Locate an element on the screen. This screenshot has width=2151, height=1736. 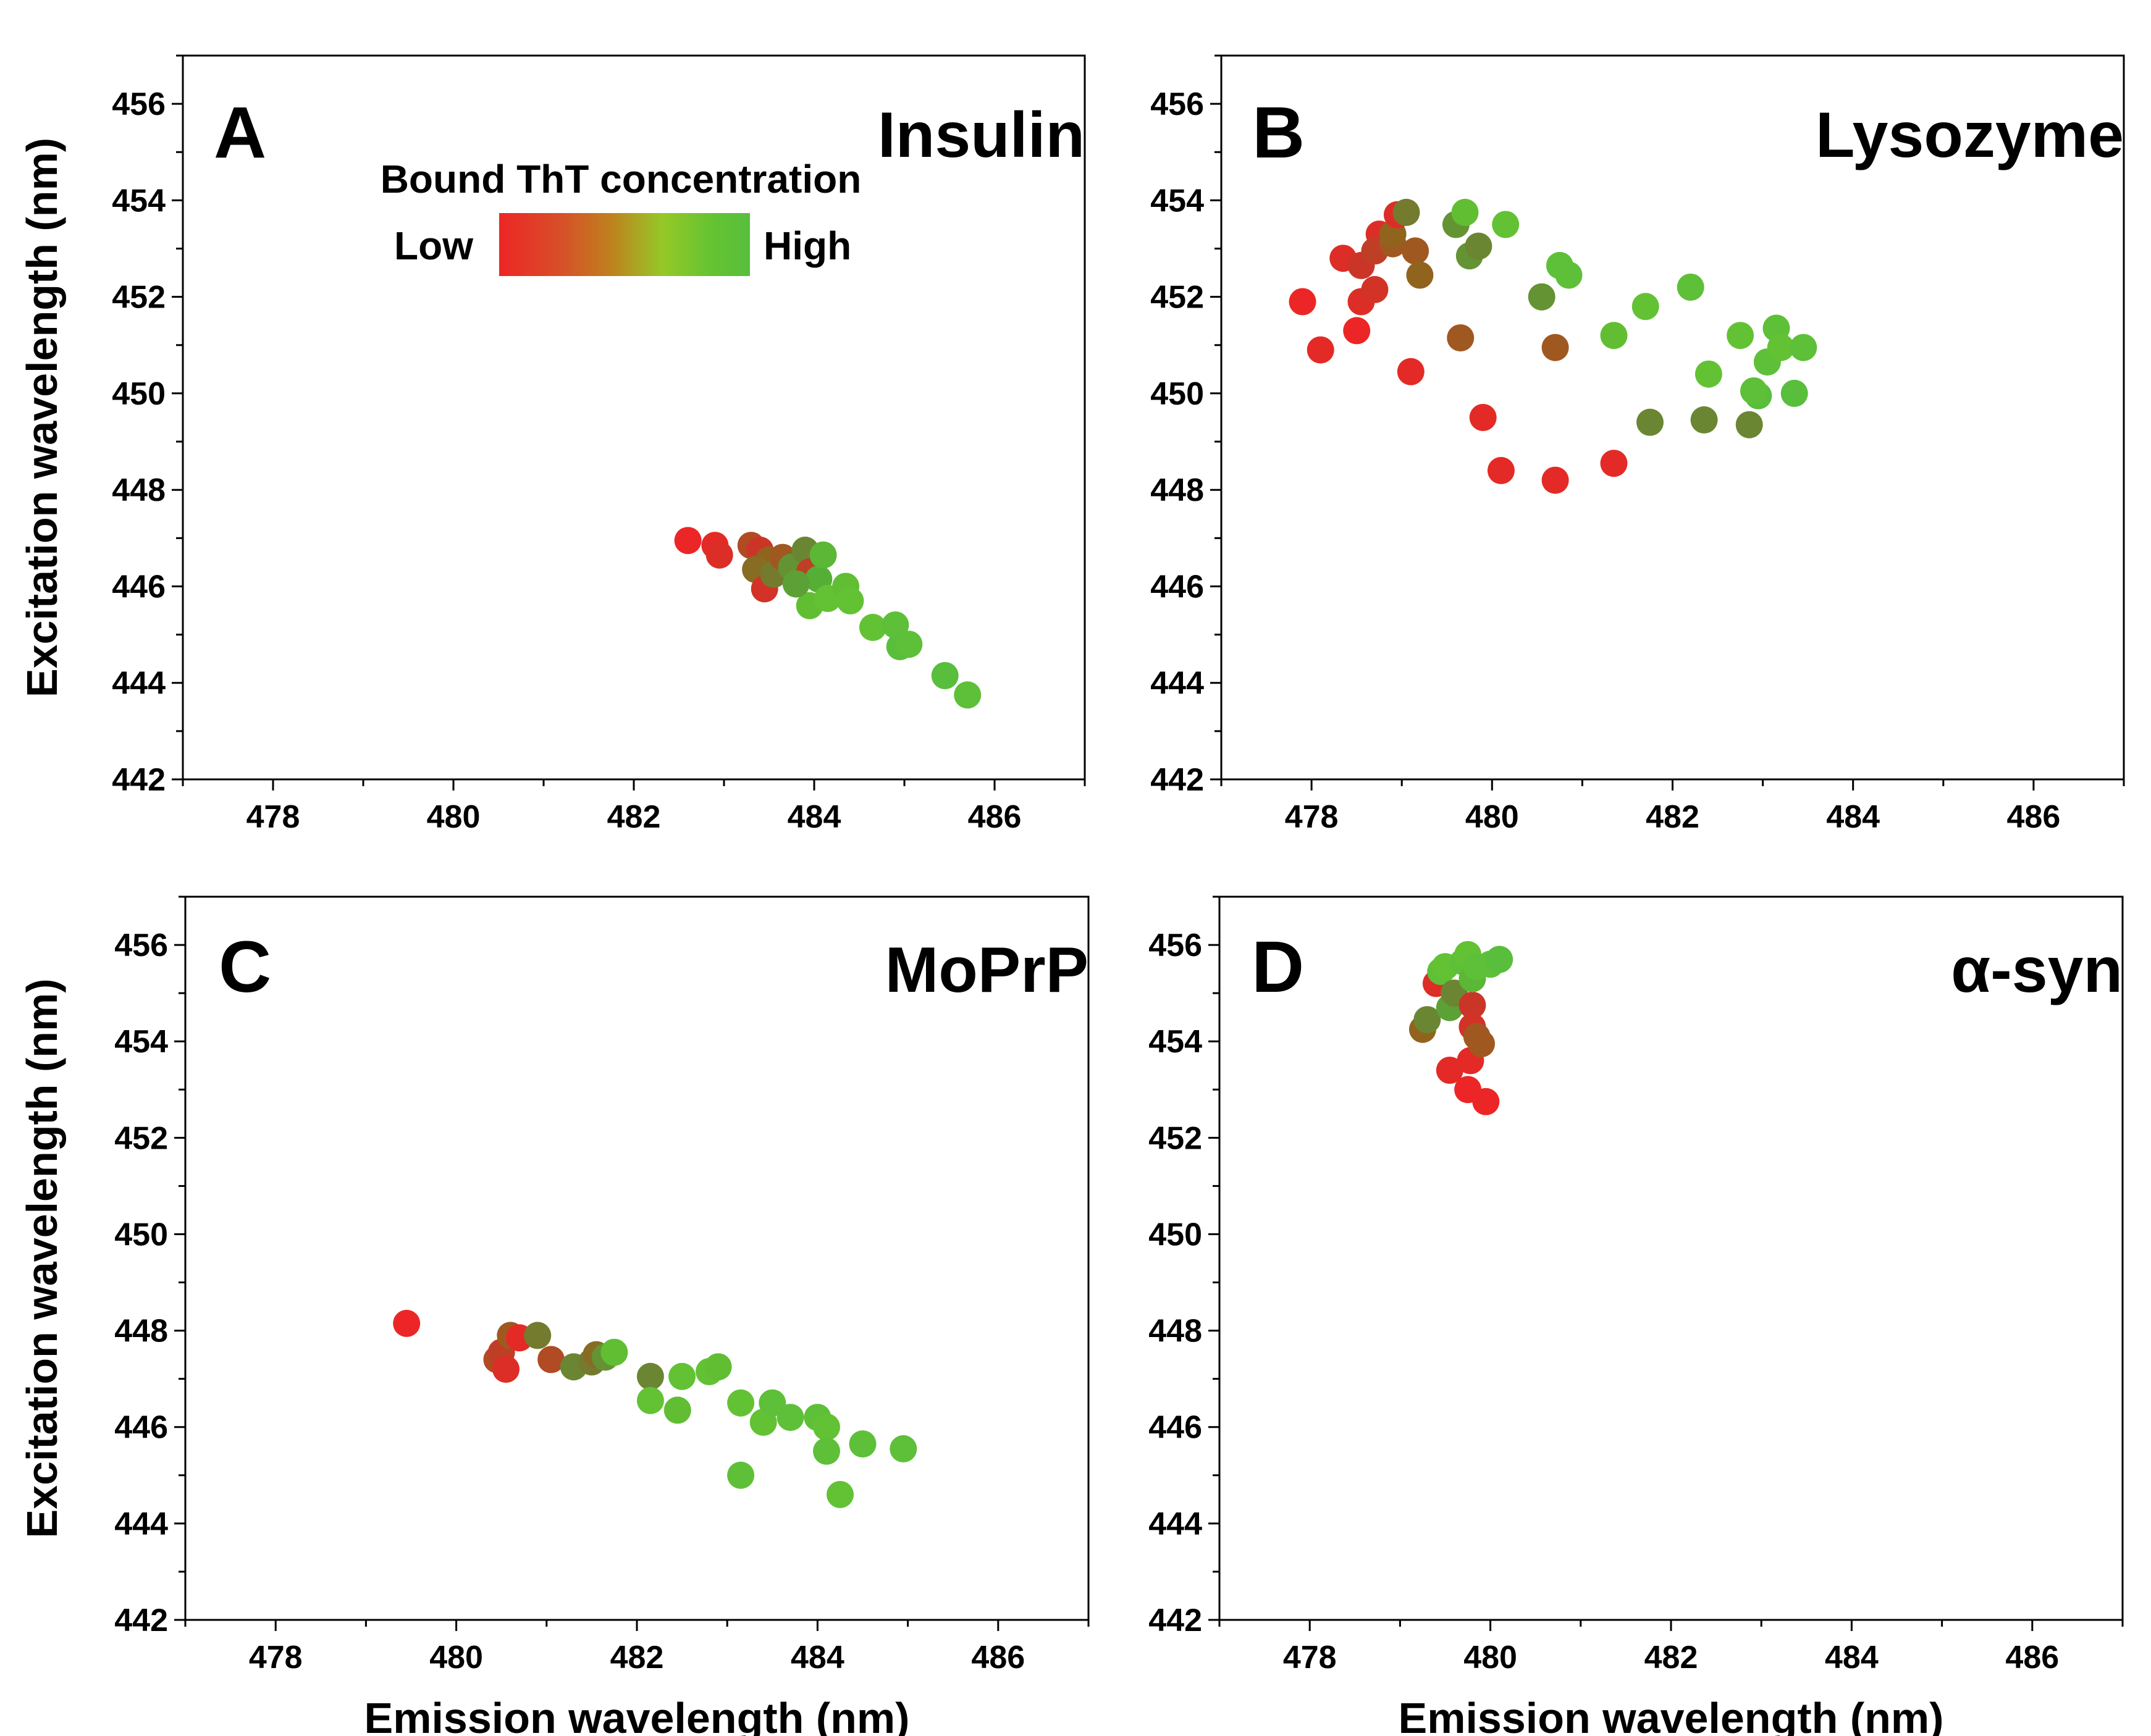
panel-title: MoPrP is located at coordinates (986, 970).